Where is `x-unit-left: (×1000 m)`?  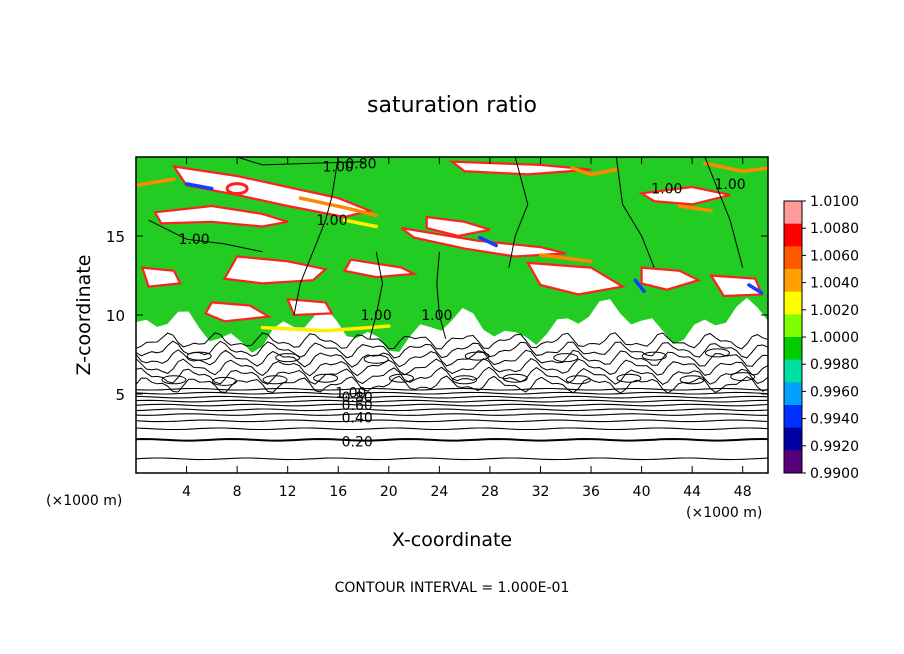
x-unit-left: (×1000 m) is located at coordinates (84, 501).